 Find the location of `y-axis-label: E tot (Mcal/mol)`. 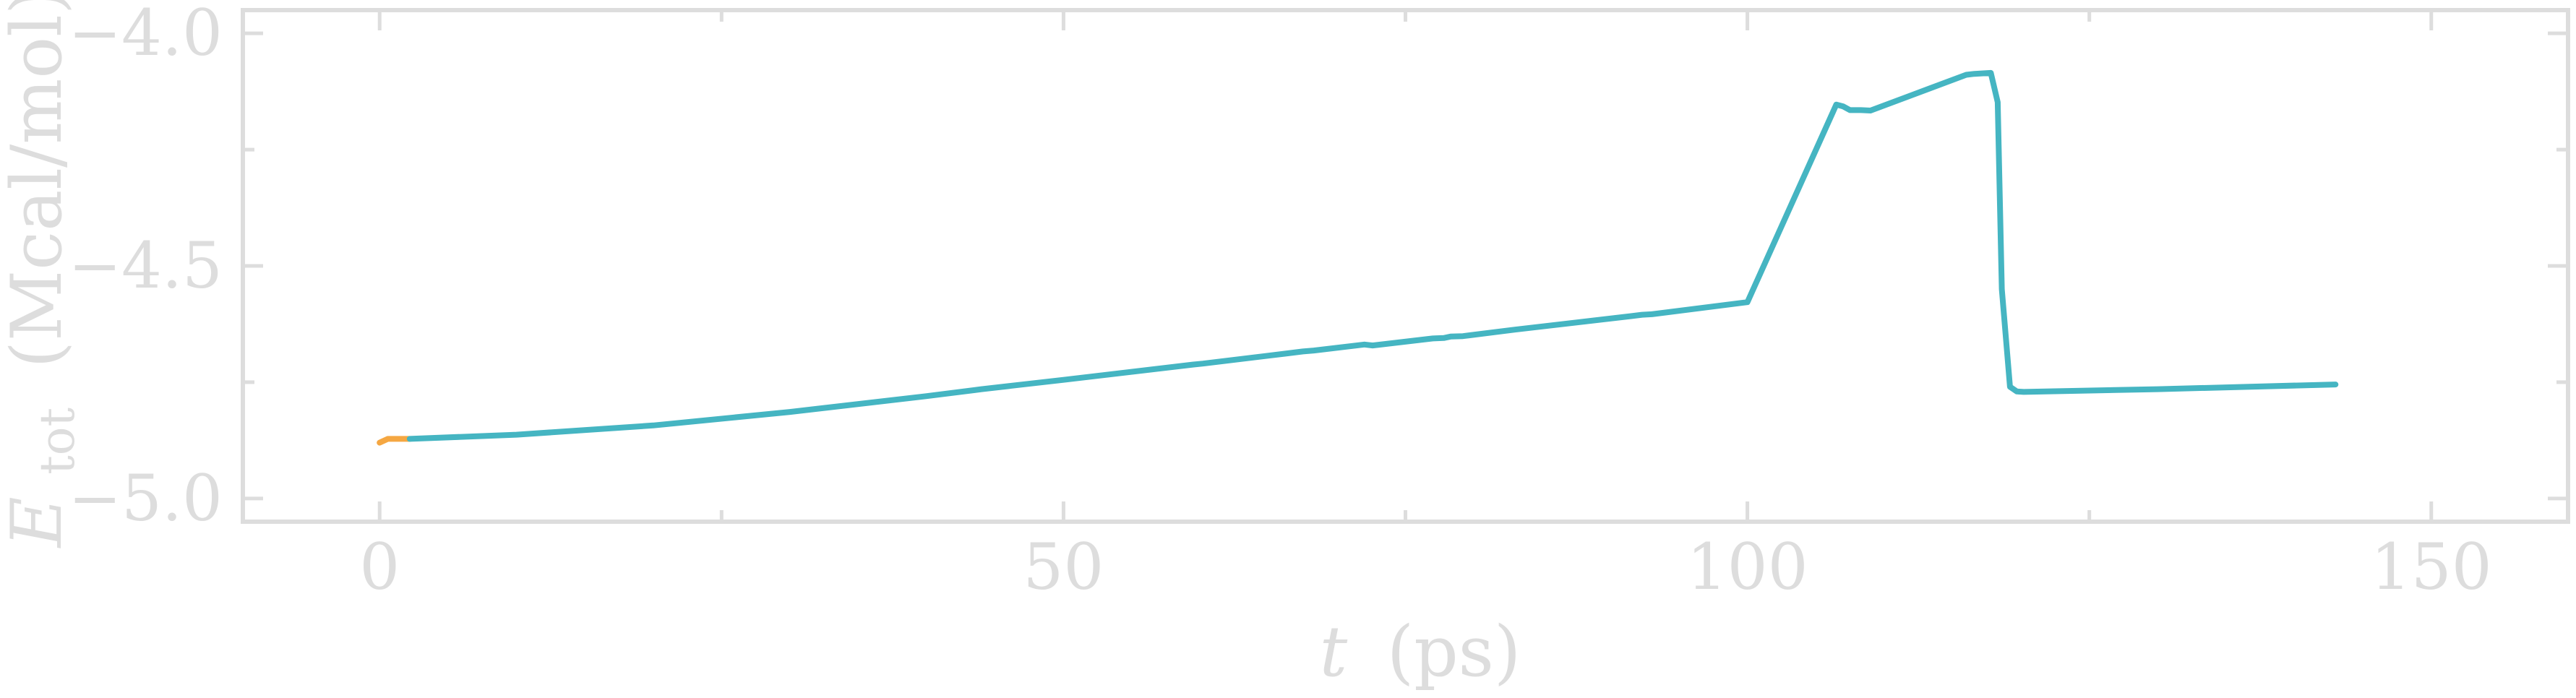

y-axis-label: E tot (Mcal/mol) is located at coordinates (45, 274).